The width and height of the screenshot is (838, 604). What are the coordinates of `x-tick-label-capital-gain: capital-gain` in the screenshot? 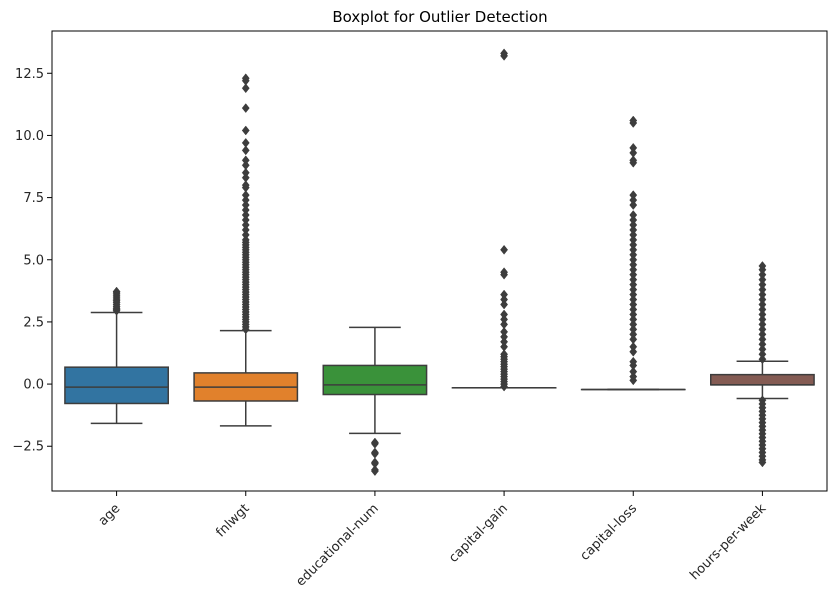 It's located at (478, 533).